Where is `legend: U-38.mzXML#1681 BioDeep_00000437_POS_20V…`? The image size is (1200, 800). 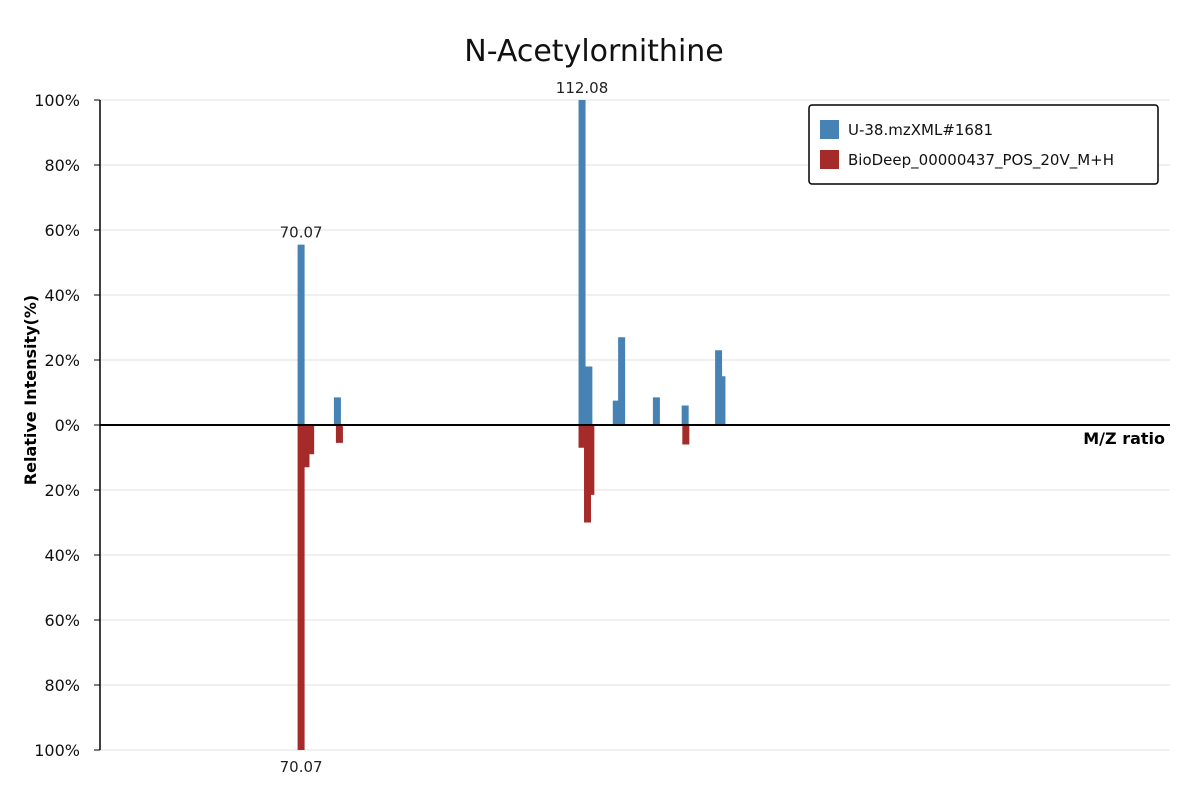 legend: U-38.mzXML#1681 BioDeep_00000437_POS_20V… is located at coordinates (983, 144).